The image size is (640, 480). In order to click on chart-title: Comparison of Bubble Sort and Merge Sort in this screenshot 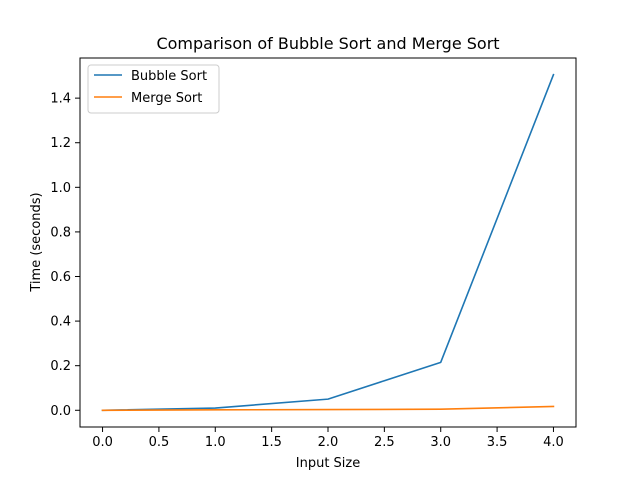, I will do `click(327, 43)`.